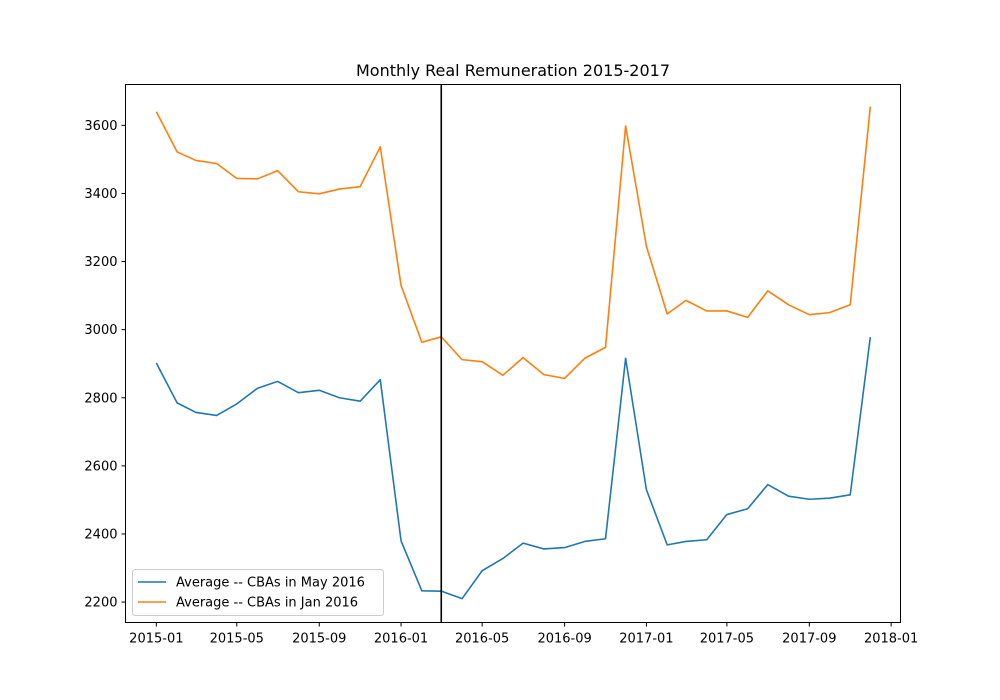 The height and width of the screenshot is (700, 1000). What do you see at coordinates (267, 603) in the screenshot?
I see `legend-label-2: Average -- CBAs in Jan 2016` at bounding box center [267, 603].